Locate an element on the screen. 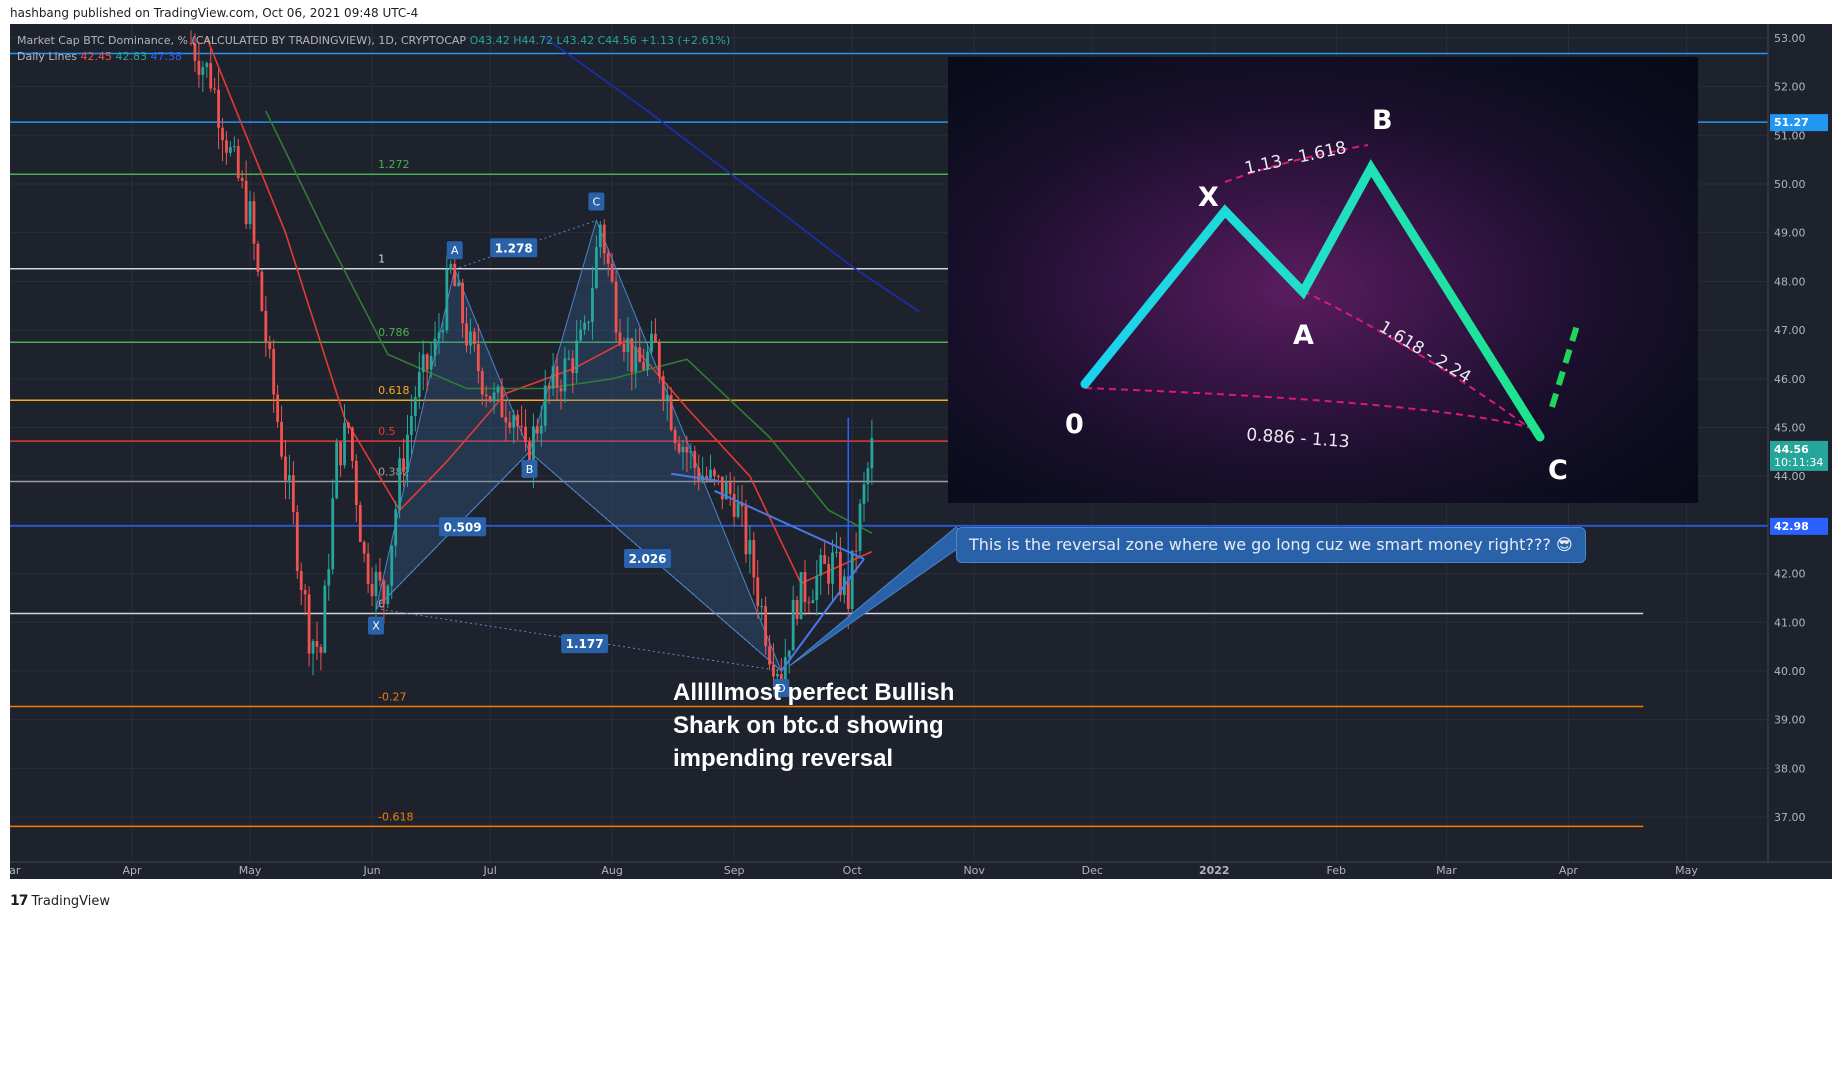 This screenshot has width=1834, height=1078. price-axis-tick: 39.00 is located at coordinates (1790, 720).